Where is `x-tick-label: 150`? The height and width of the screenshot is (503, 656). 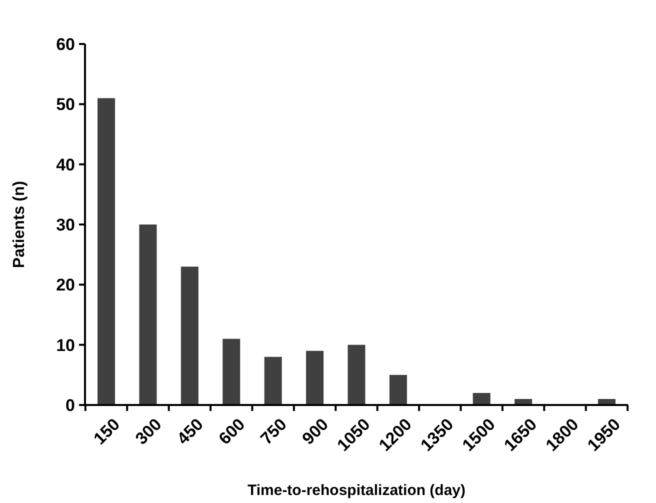 x-tick-label: 150 is located at coordinates (107, 431).